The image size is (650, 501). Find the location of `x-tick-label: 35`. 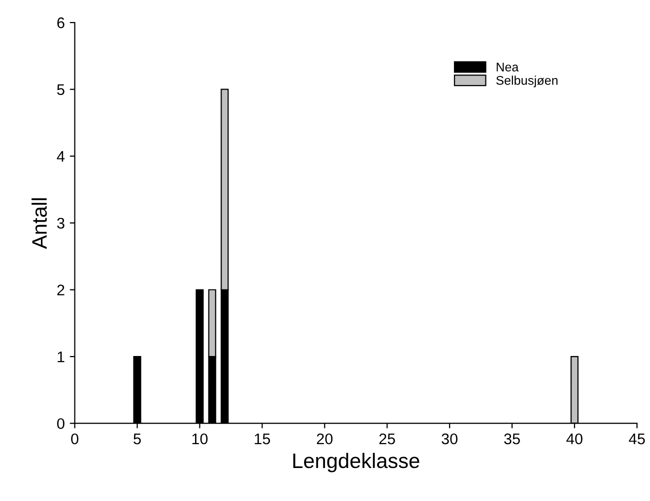

x-tick-label: 35 is located at coordinates (512, 438).